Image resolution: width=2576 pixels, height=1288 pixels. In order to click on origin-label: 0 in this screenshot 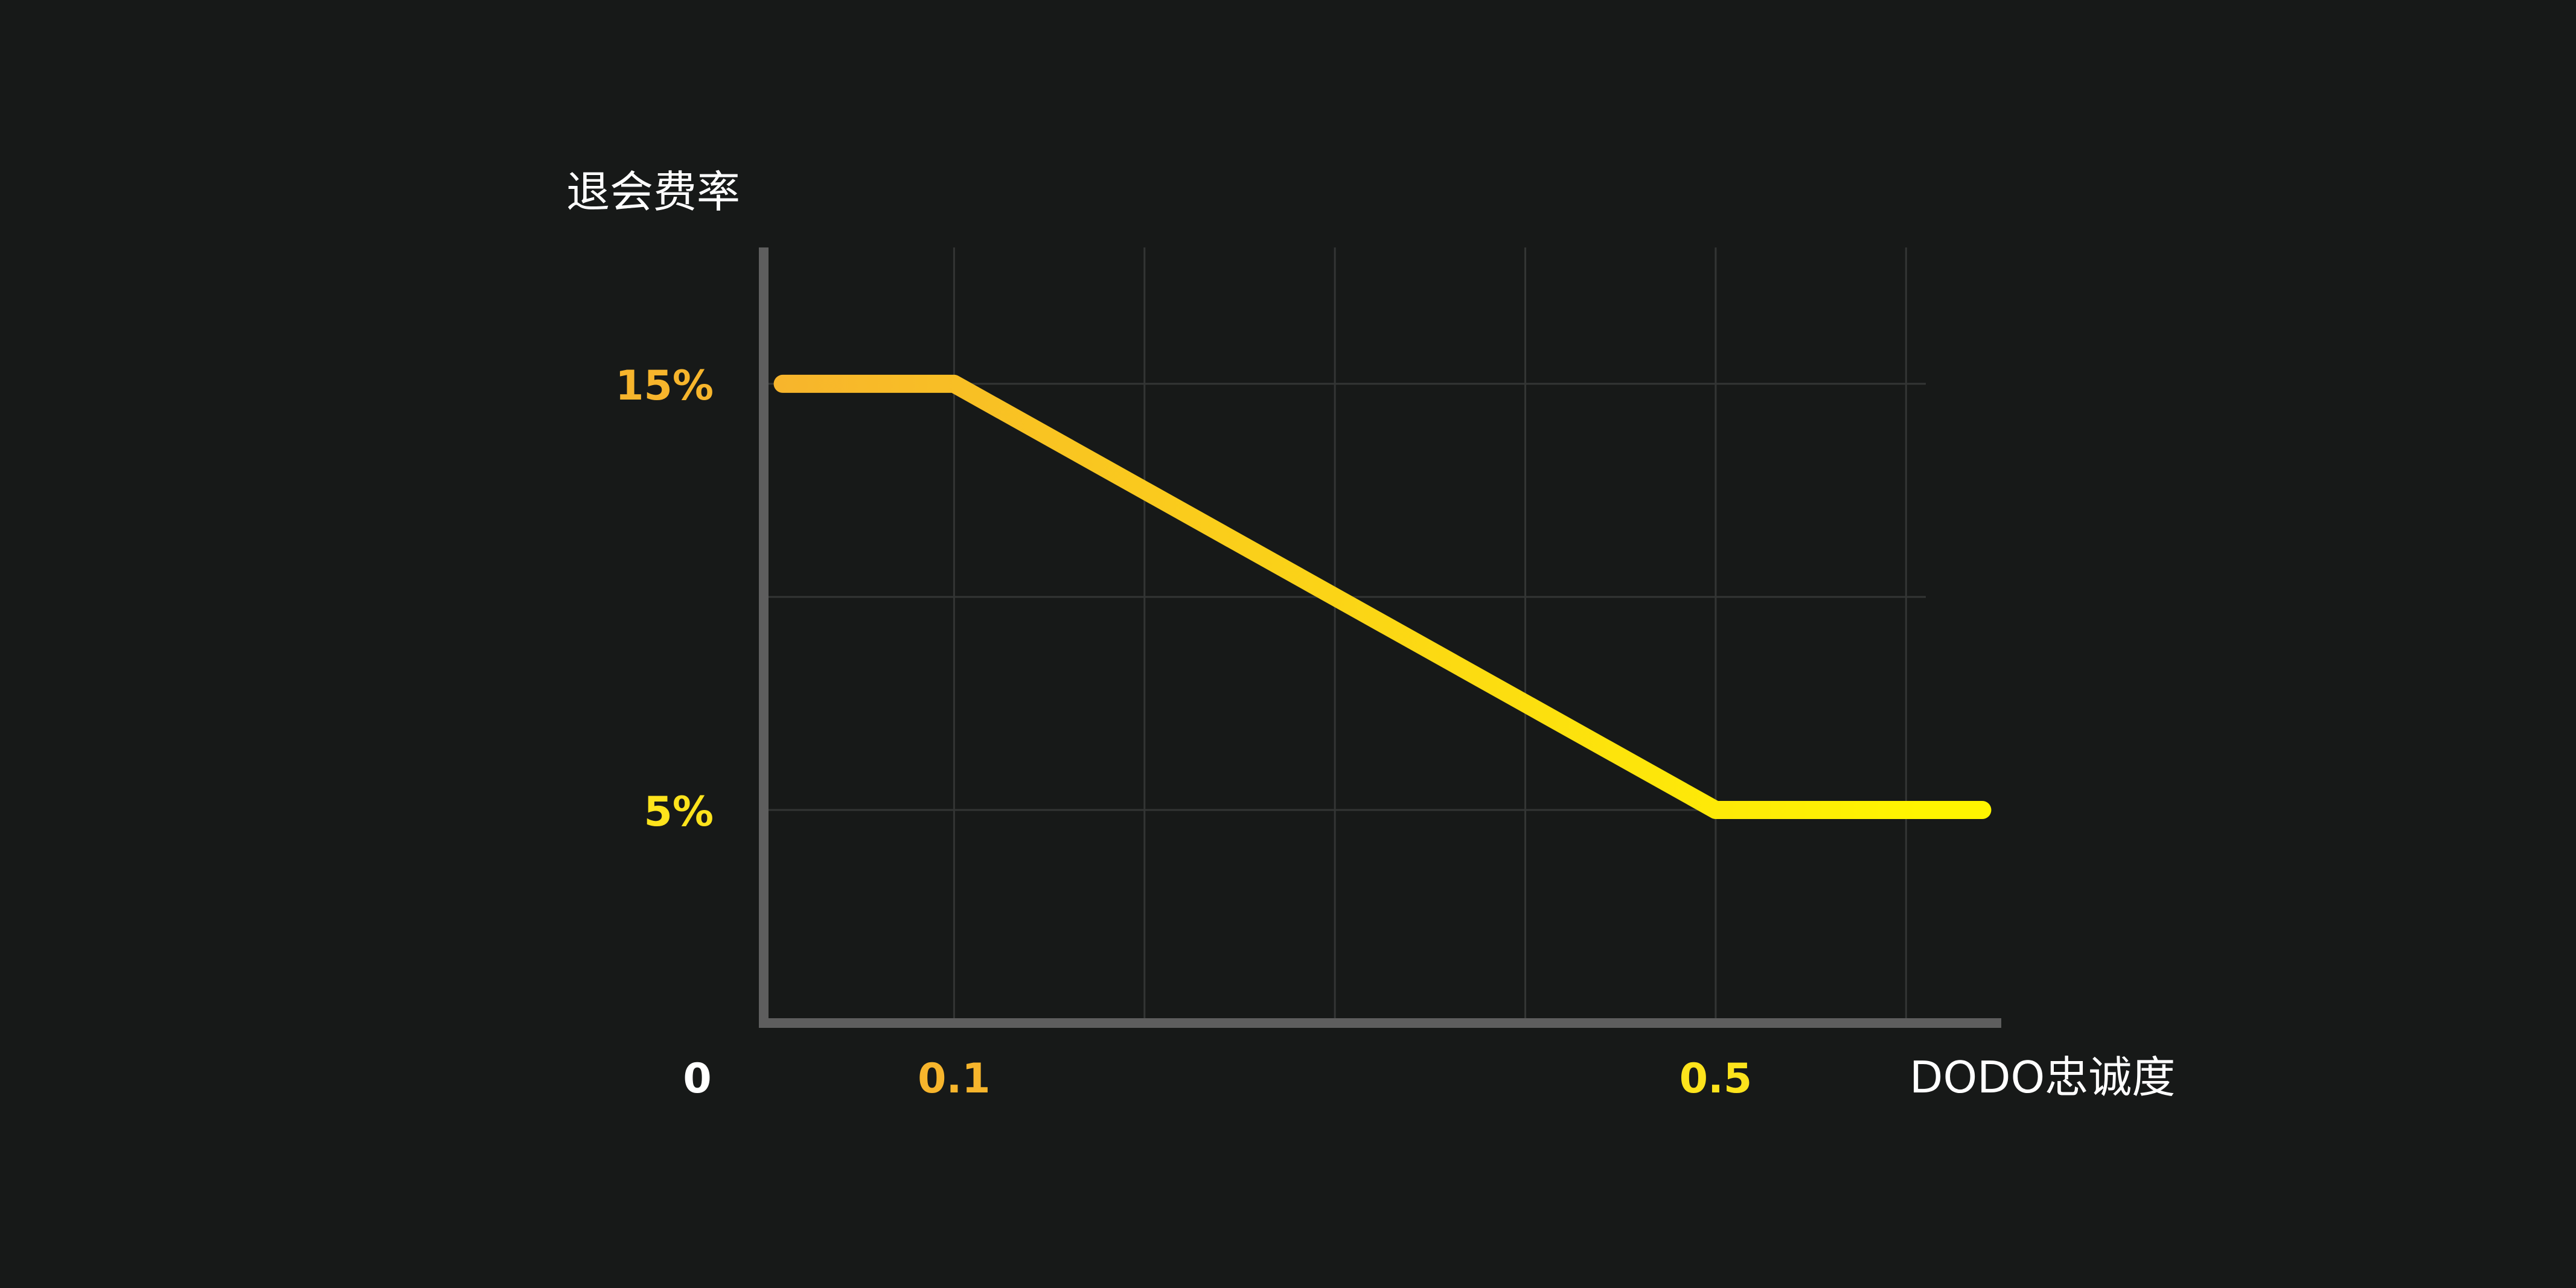, I will do `click(697, 1079)`.